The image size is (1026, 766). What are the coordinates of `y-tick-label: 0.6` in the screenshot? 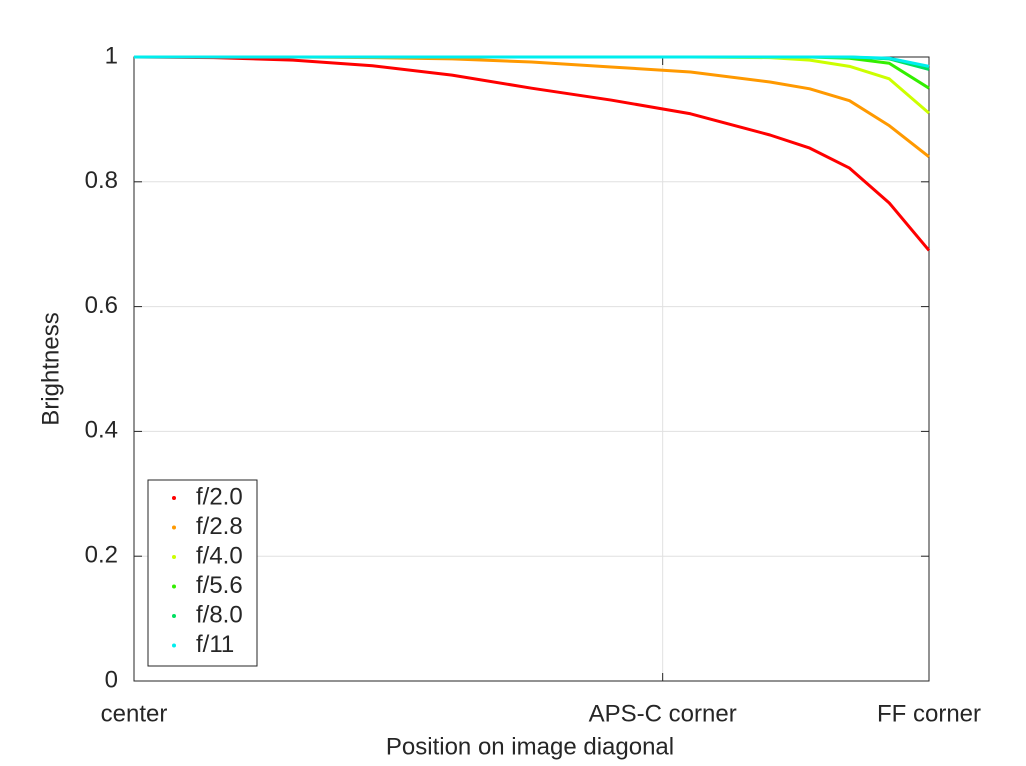 It's located at (101, 305).